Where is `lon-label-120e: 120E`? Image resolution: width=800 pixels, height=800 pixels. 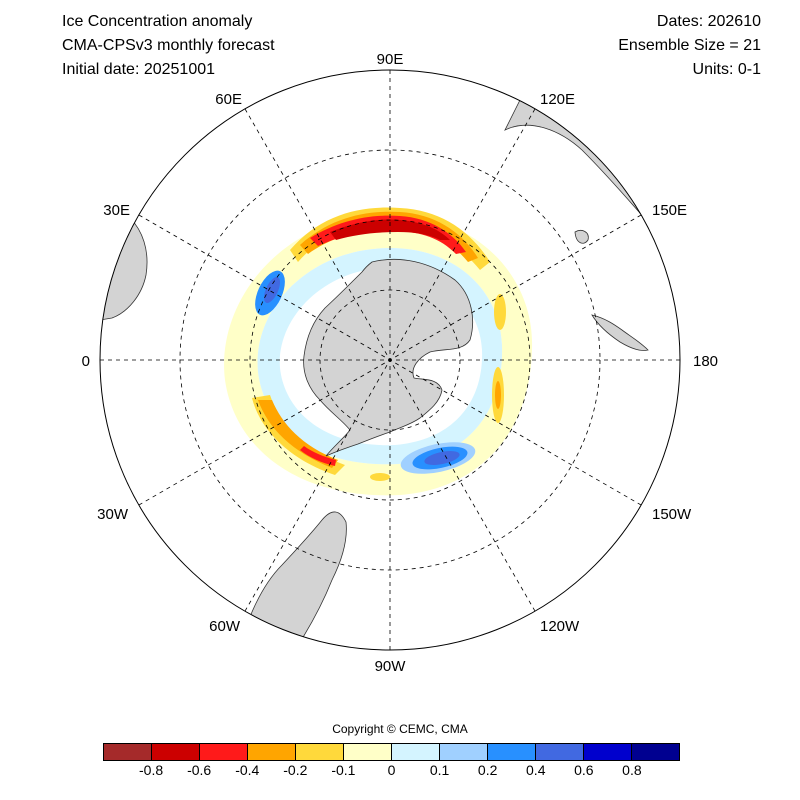
lon-label-120e: 120E is located at coordinates (557, 99).